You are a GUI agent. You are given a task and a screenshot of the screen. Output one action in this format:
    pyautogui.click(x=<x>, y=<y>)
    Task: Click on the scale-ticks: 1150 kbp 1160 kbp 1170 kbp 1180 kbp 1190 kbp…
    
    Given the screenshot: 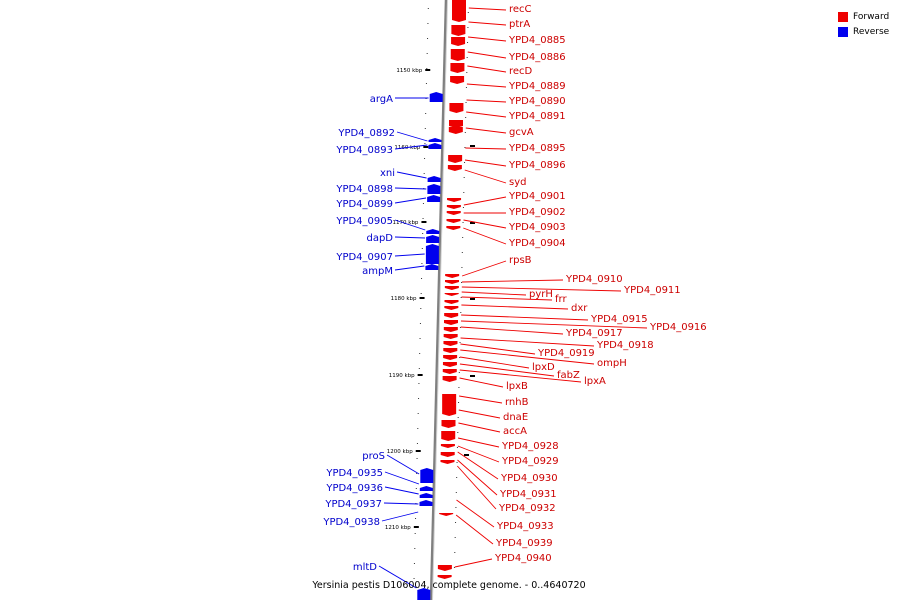 What is the action you would take?
    pyautogui.click(x=430, y=295)
    